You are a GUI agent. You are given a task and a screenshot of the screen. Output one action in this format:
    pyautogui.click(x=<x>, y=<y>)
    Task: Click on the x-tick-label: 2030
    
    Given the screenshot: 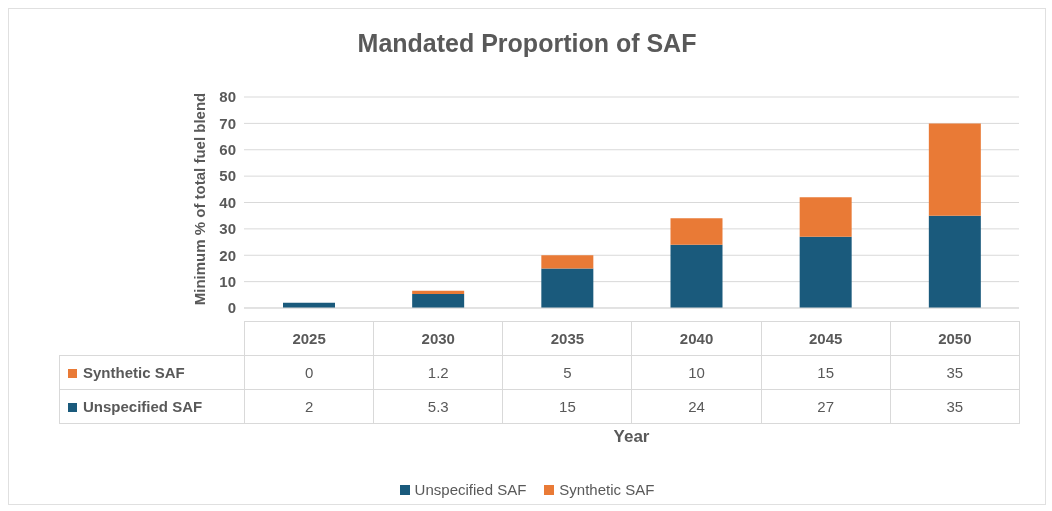 What is the action you would take?
    pyautogui.click(x=438, y=338)
    